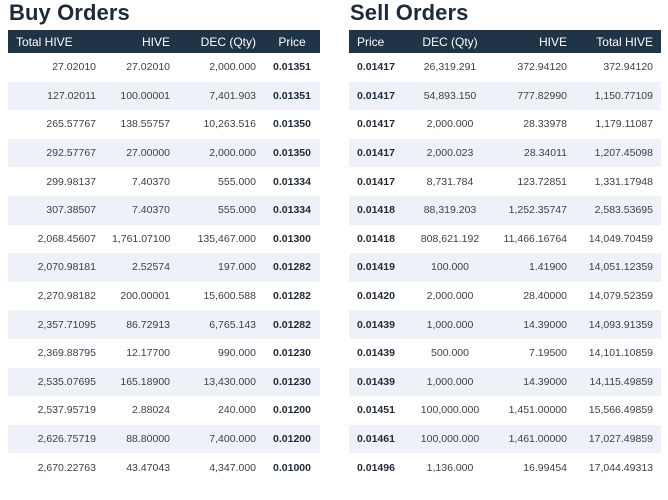  Describe the element at coordinates (71, 95) in the screenshot. I see `buy-cell-total-hive: 127.02011` at that location.